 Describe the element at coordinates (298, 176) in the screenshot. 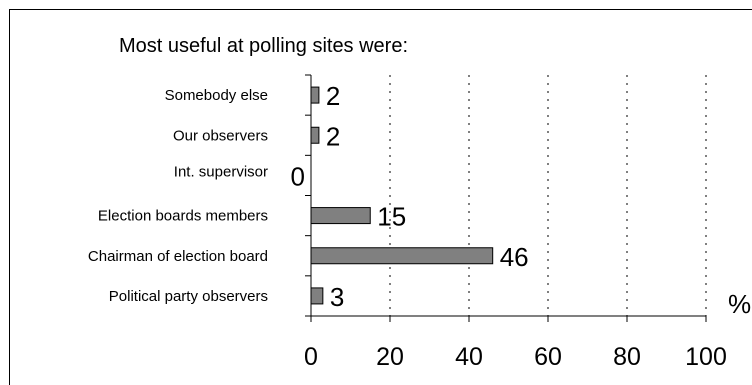

I see `value-label: 0` at that location.